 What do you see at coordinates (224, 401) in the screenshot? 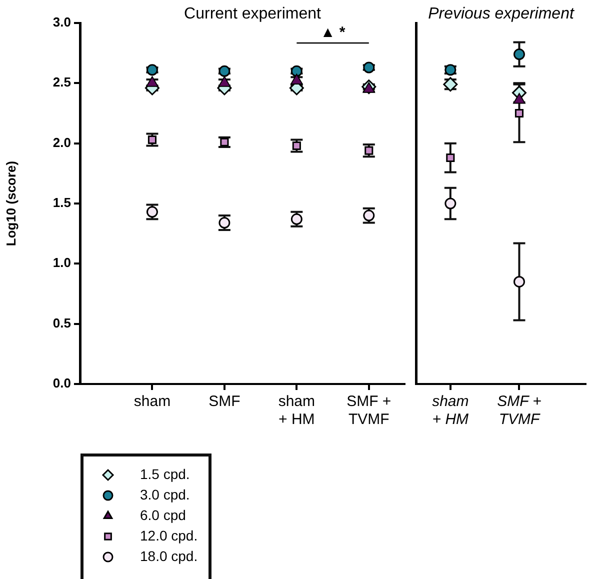
I see `x-tick-label: SMF` at bounding box center [224, 401].